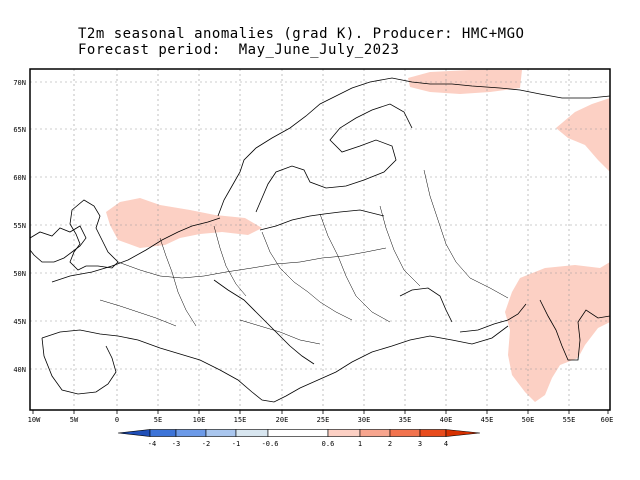 The height and width of the screenshot is (480, 640). I want to click on lat-label: 70N, so click(19, 83).